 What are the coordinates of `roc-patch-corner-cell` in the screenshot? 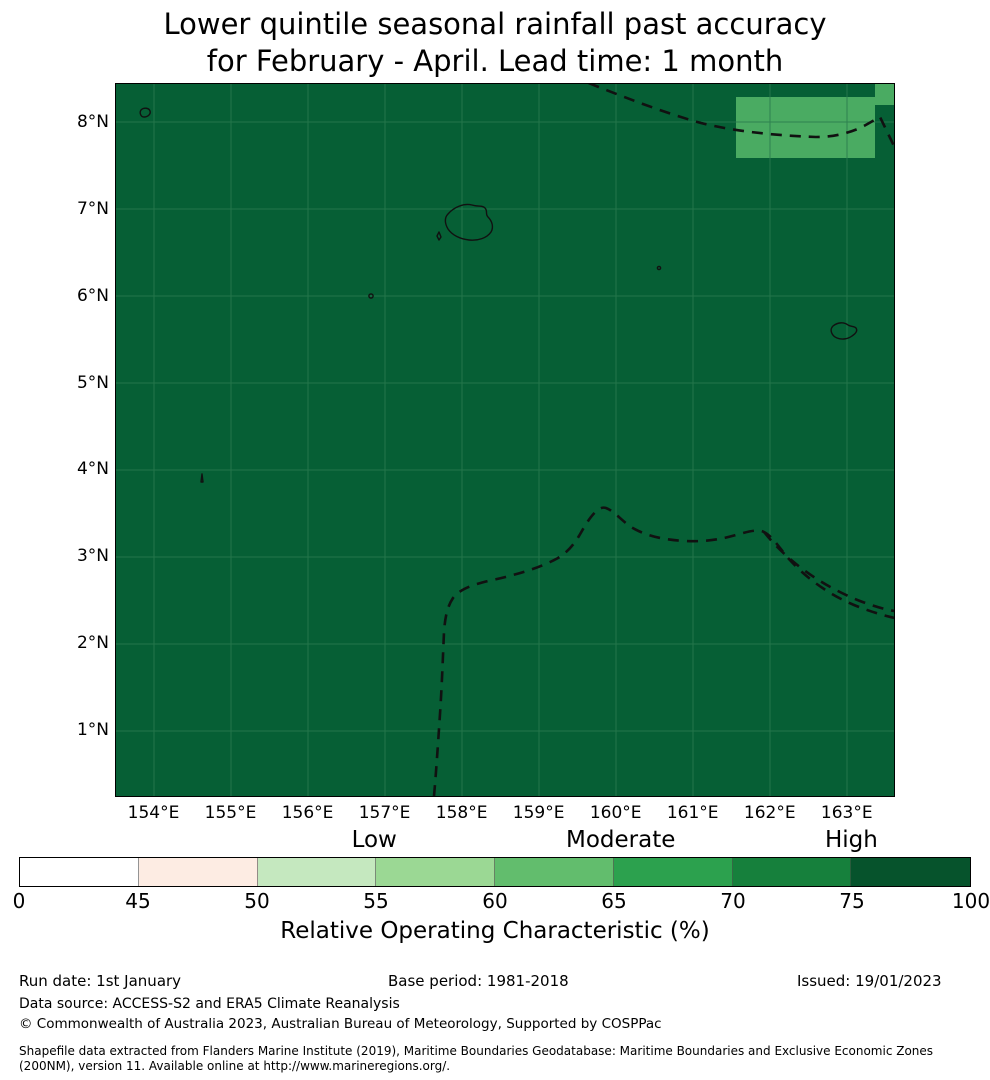 It's located at (884, 94).